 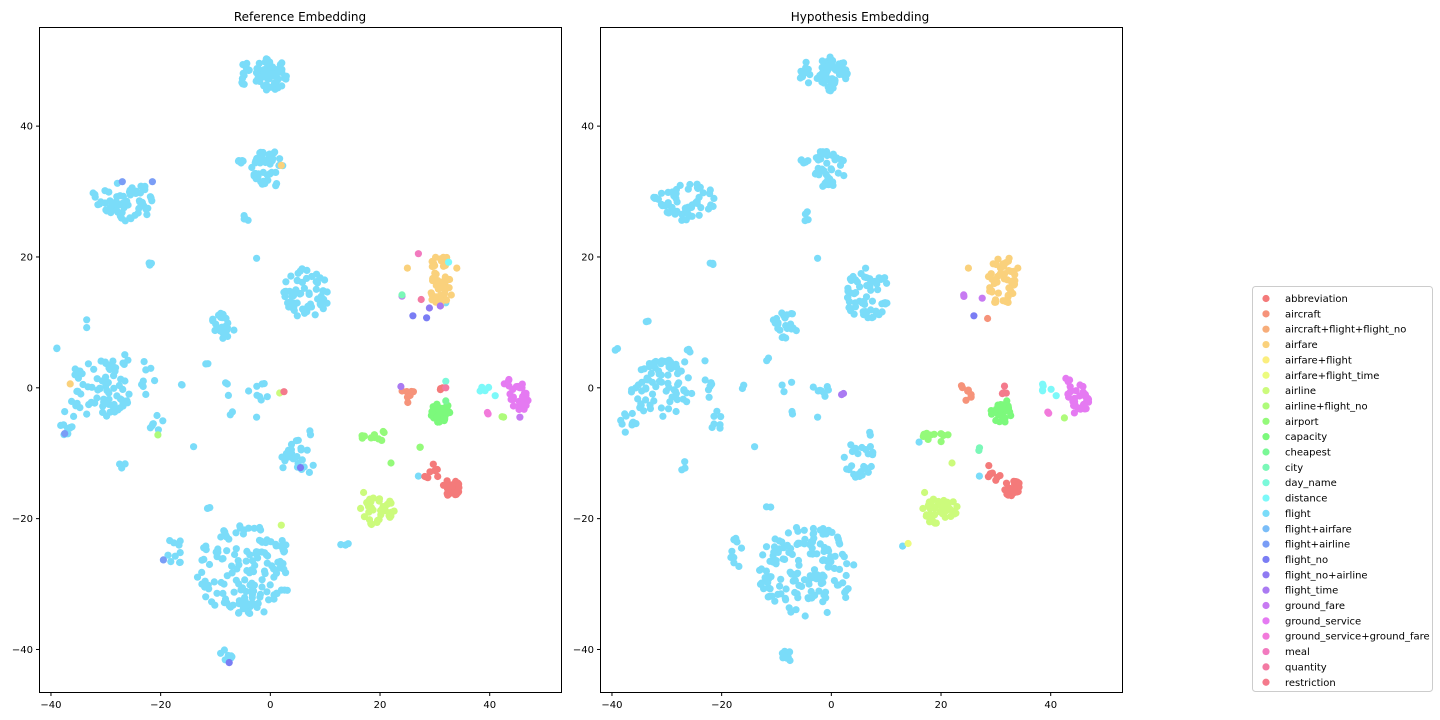 What do you see at coordinates (270, 705) in the screenshot?
I see `x-tick-label: 0` at bounding box center [270, 705].